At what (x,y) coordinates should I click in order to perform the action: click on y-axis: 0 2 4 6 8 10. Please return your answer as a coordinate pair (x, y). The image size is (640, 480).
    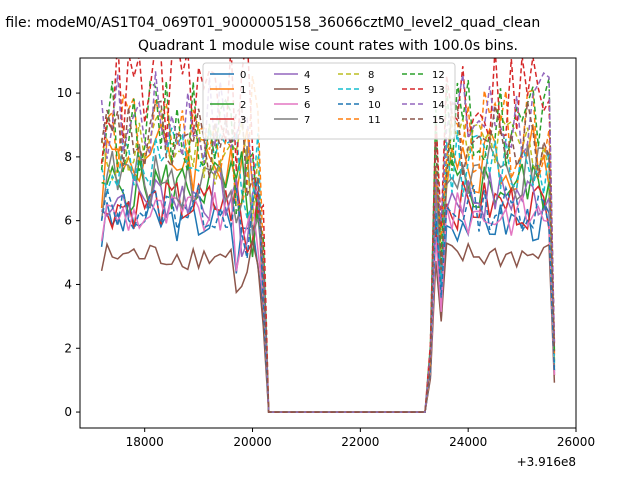
    Looking at the image, I should click on (68, 252).